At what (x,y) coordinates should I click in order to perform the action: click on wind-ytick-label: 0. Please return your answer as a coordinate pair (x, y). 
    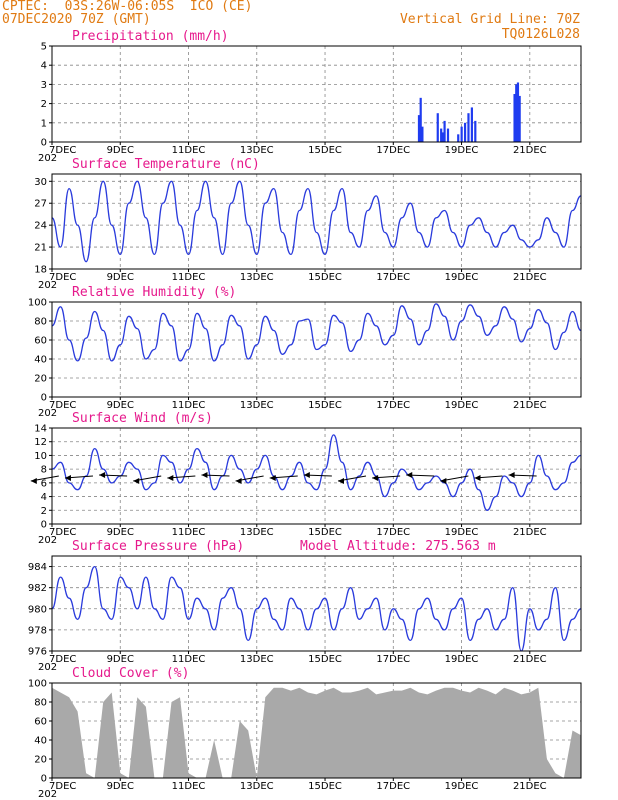
    Looking at the image, I should click on (44, 525).